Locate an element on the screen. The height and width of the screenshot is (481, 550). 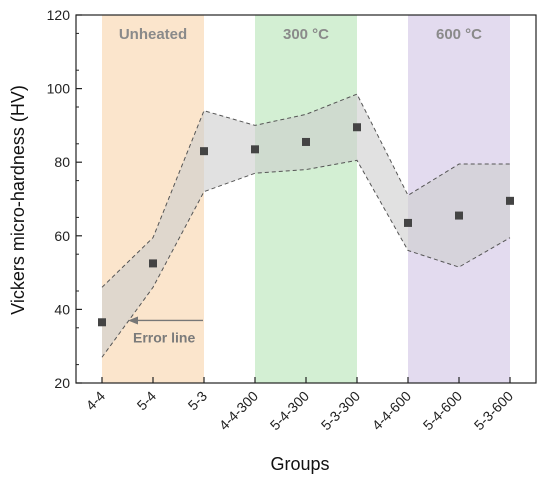
y-tick-label-80: 80 is located at coordinates (62, 162).